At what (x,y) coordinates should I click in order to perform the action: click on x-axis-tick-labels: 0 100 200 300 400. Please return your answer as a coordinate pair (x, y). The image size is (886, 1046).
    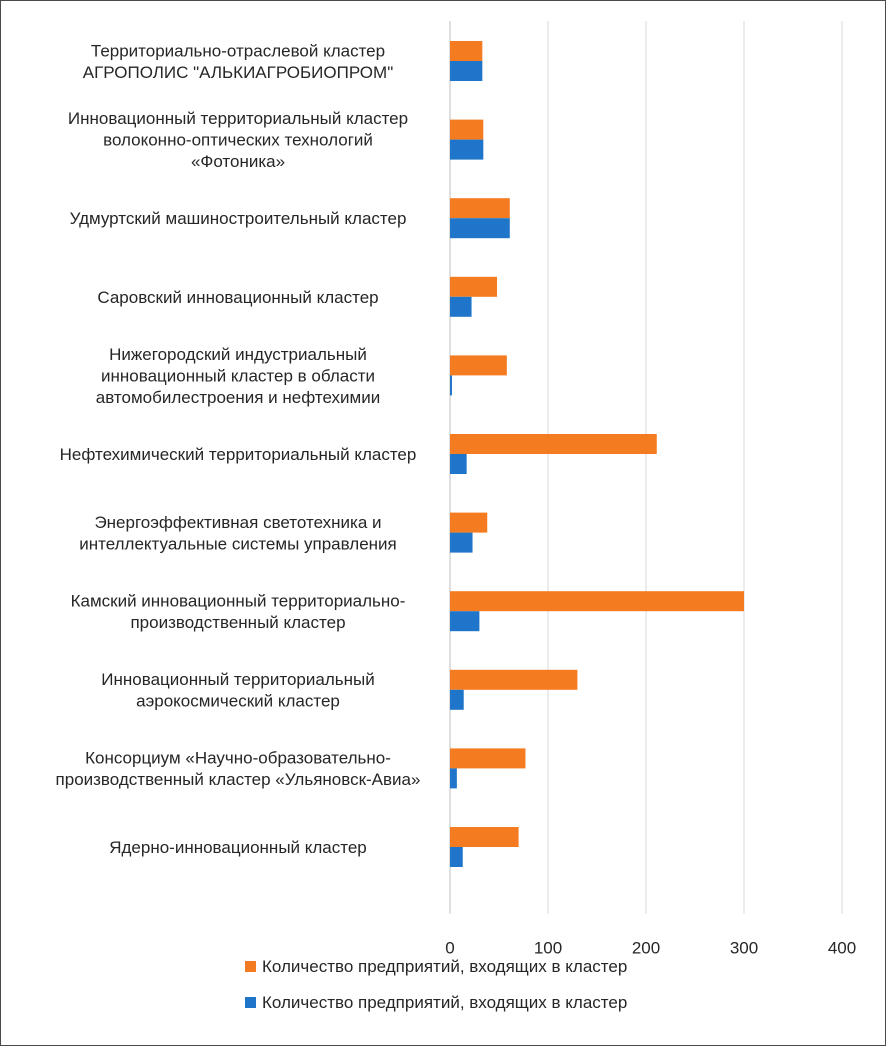
    Looking at the image, I should click on (650, 948).